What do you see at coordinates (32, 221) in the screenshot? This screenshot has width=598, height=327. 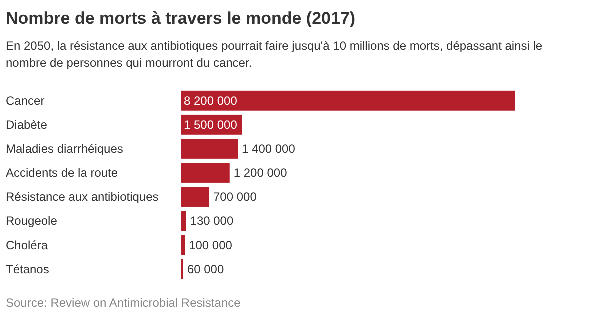 I see `y-tick-label: Rougeole` at bounding box center [32, 221].